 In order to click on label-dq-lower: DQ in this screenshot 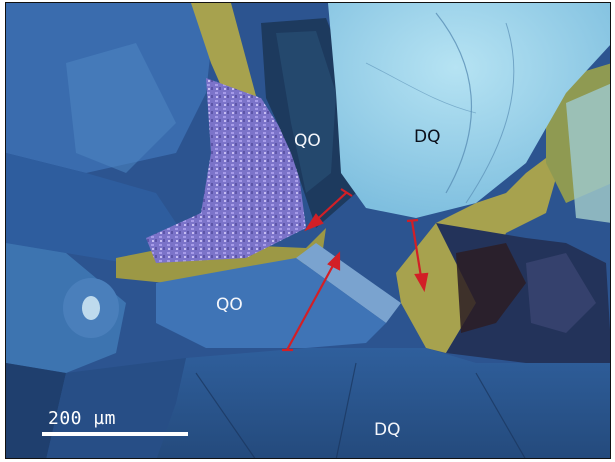, I will do `click(387, 430)`.